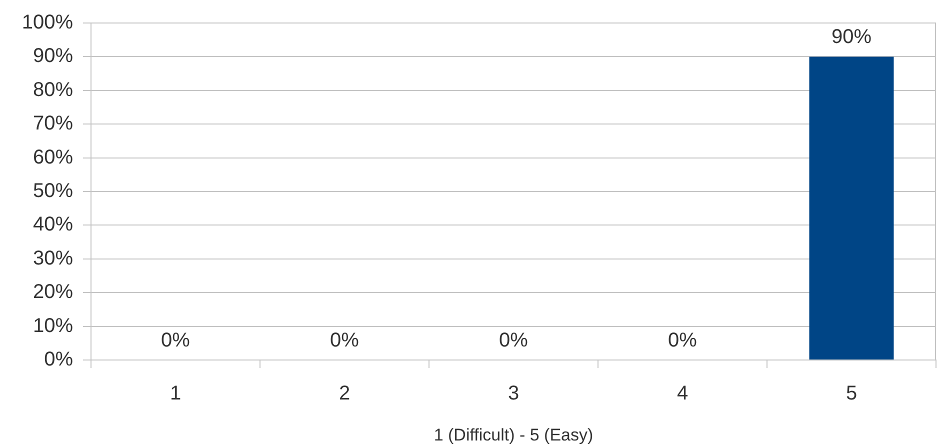 The width and height of the screenshot is (945, 448). What do you see at coordinates (53, 157) in the screenshot?
I see `y-tick-label: 60%` at bounding box center [53, 157].